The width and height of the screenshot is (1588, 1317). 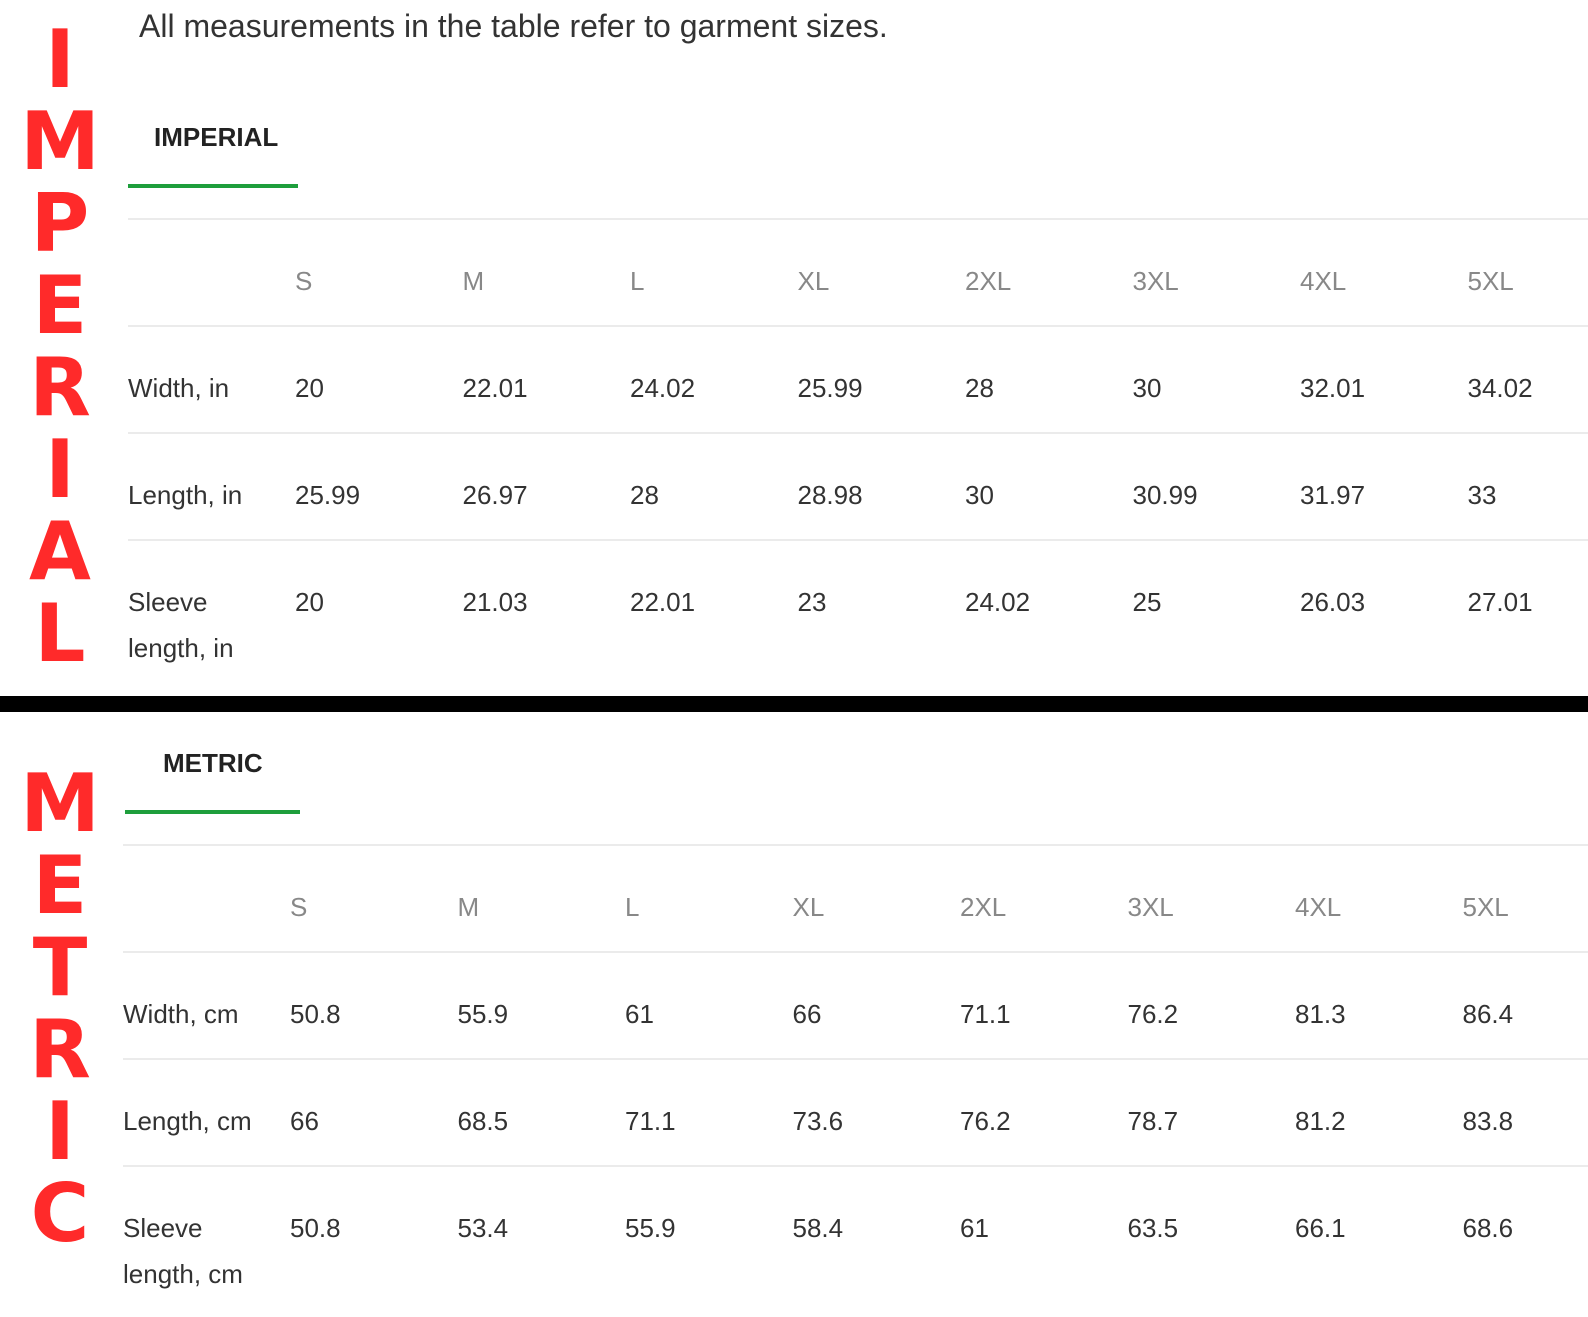 I want to click on measurement-cell: 63.5, so click(x=1153, y=1228).